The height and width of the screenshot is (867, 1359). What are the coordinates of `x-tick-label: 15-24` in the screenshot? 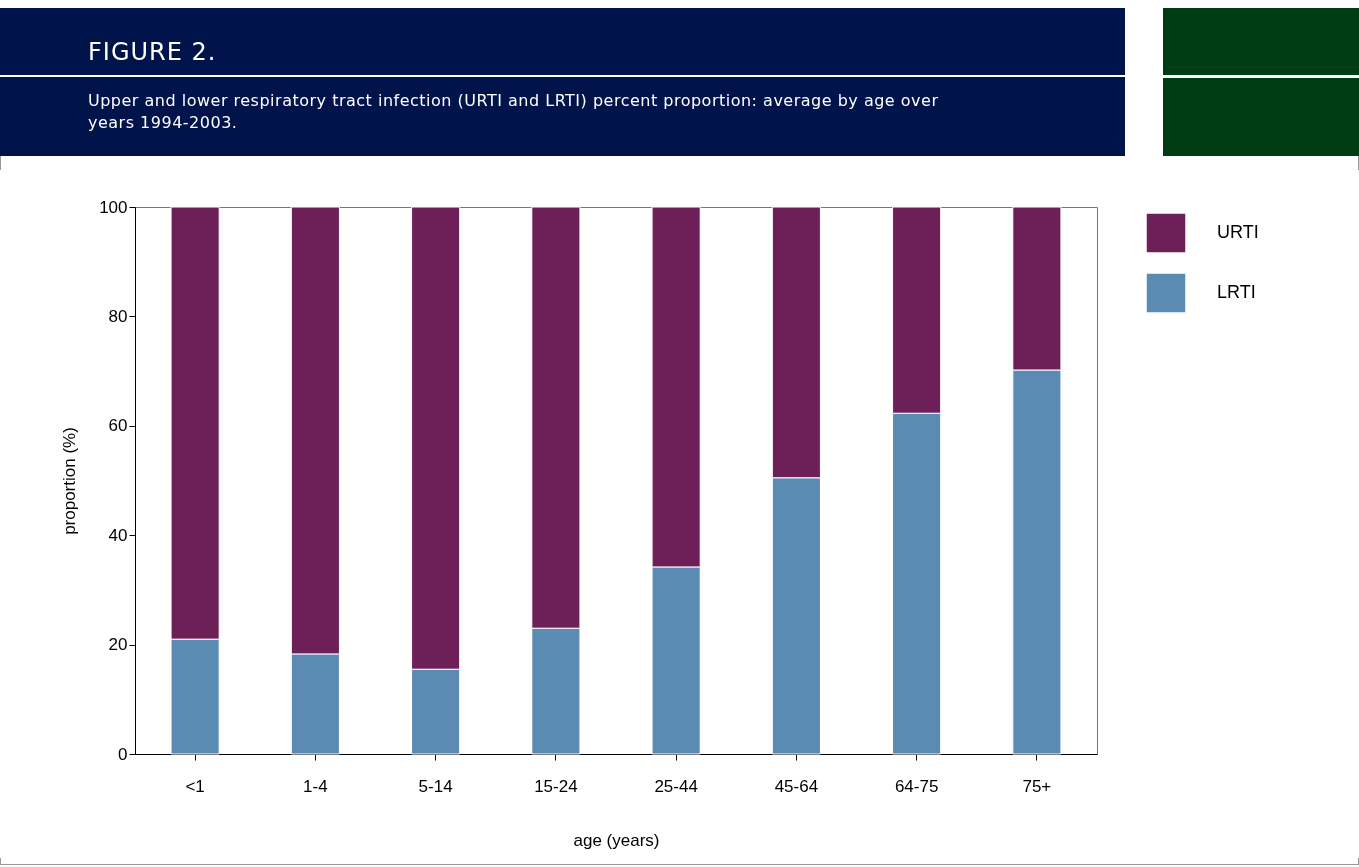 It's located at (556, 786).